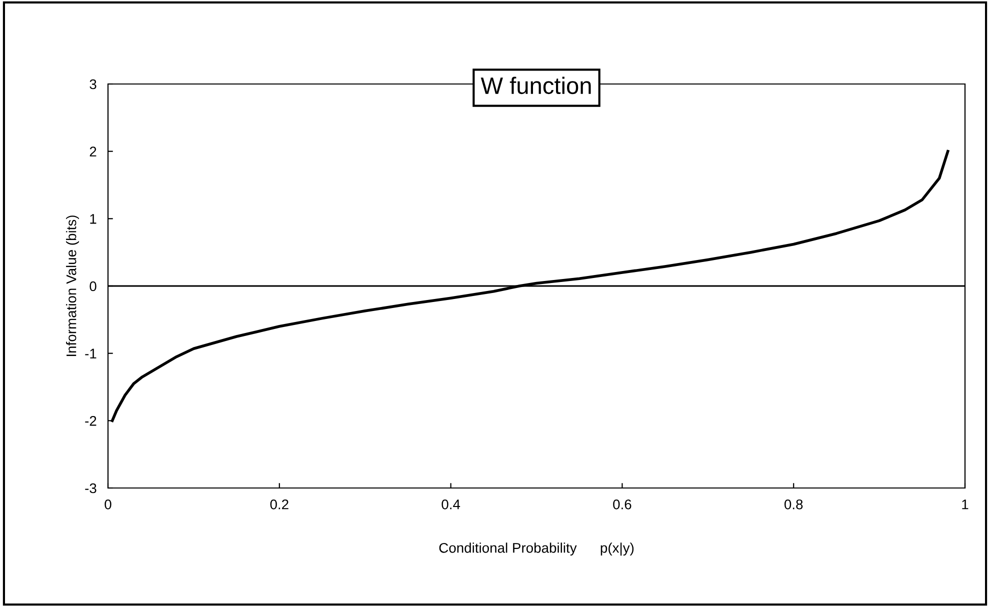 Image resolution: width=990 pixels, height=607 pixels. What do you see at coordinates (72, 286) in the screenshot?
I see `y-axis-title: Information Value (bits)` at bounding box center [72, 286].